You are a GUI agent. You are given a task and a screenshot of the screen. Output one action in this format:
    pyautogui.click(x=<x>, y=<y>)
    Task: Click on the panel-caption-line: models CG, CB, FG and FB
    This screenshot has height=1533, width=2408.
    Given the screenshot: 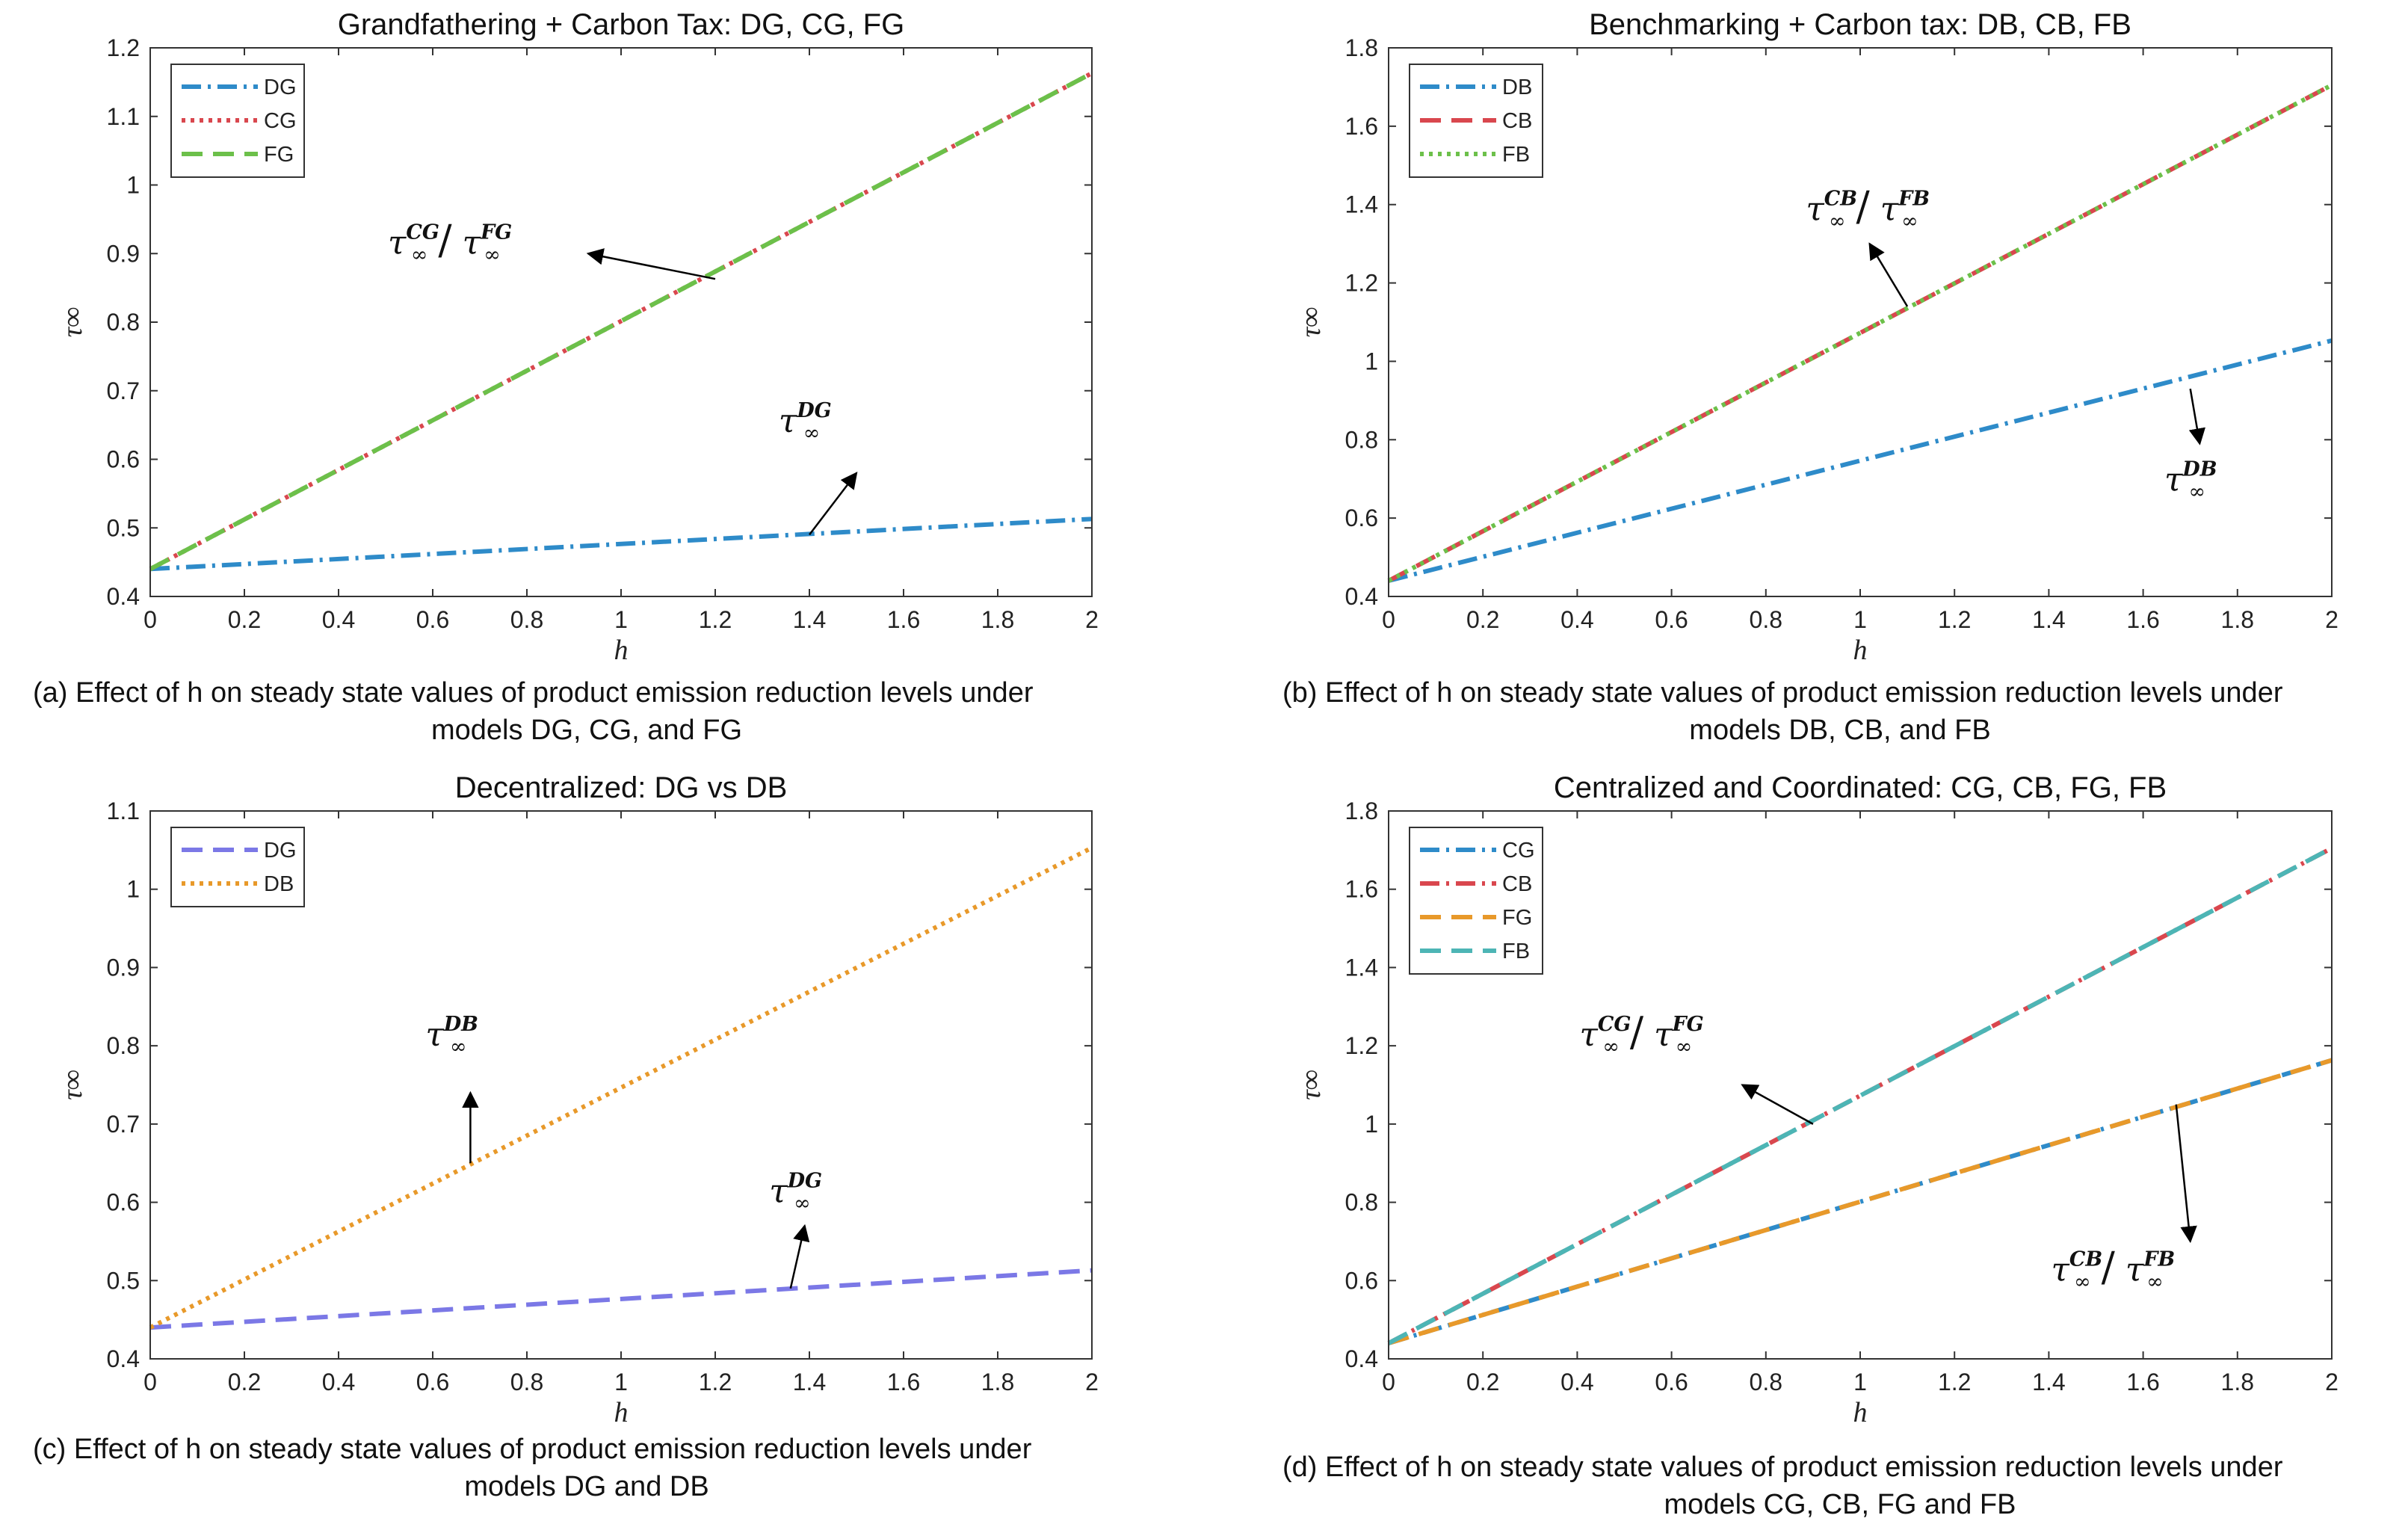 What is the action you would take?
    pyautogui.click(x=1840, y=1504)
    